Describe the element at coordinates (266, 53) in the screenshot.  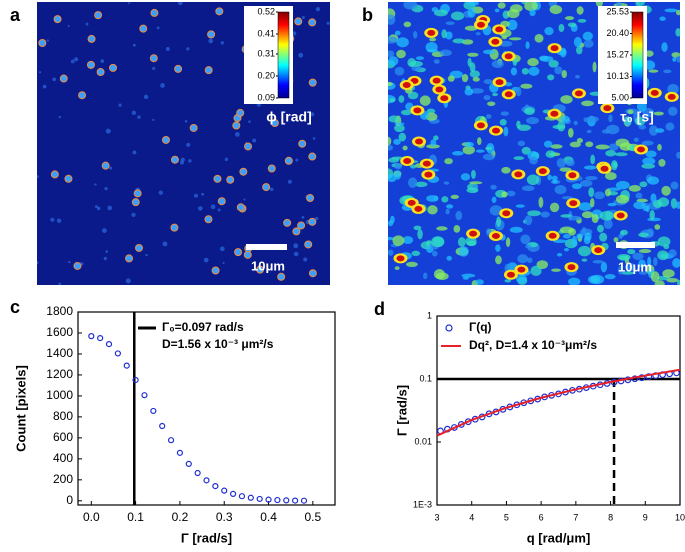
I see `colorbar-tick-label: 0.31` at that location.